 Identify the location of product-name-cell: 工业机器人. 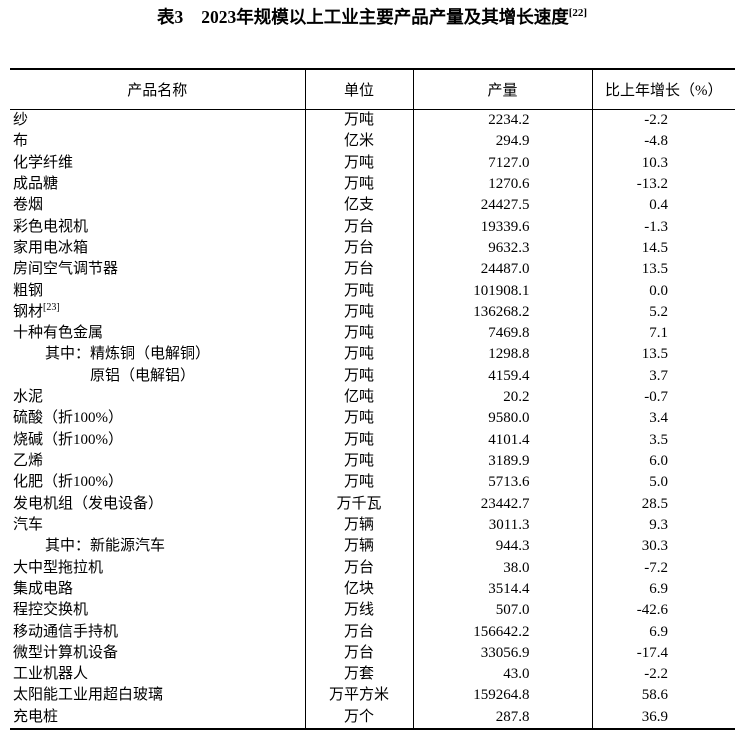
(158, 675).